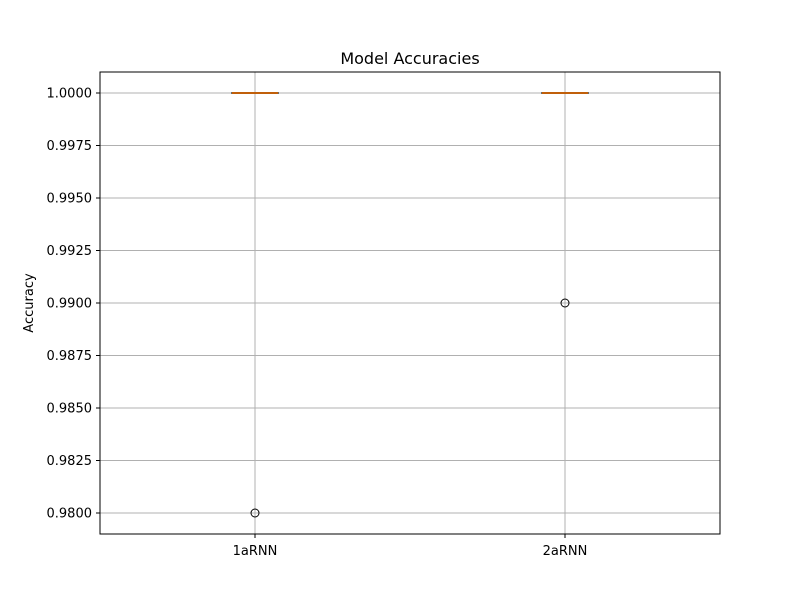 The height and width of the screenshot is (604, 800). I want to click on y-axis-label: Accuracy, so click(29, 303).